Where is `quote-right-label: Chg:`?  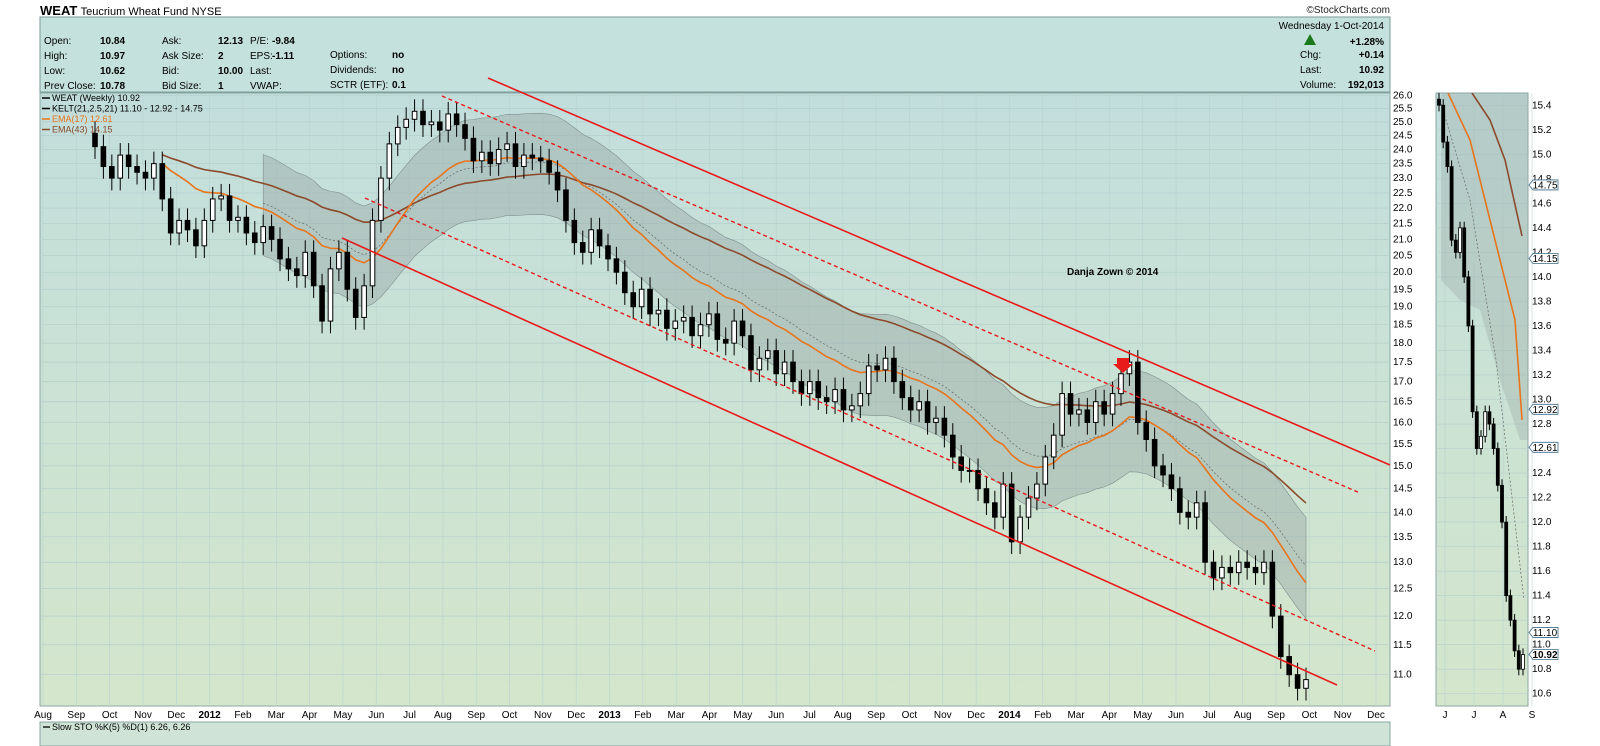
quote-right-label: Chg: is located at coordinates (1310, 55).